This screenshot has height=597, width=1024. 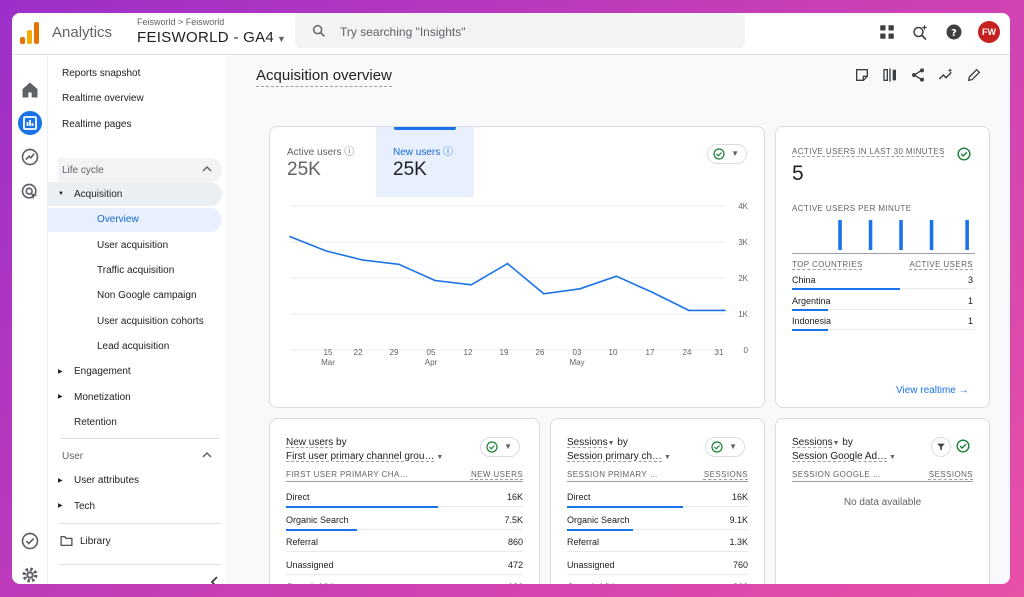 What do you see at coordinates (746, 350) in the screenshot?
I see `y-tick-label: 0` at bounding box center [746, 350].